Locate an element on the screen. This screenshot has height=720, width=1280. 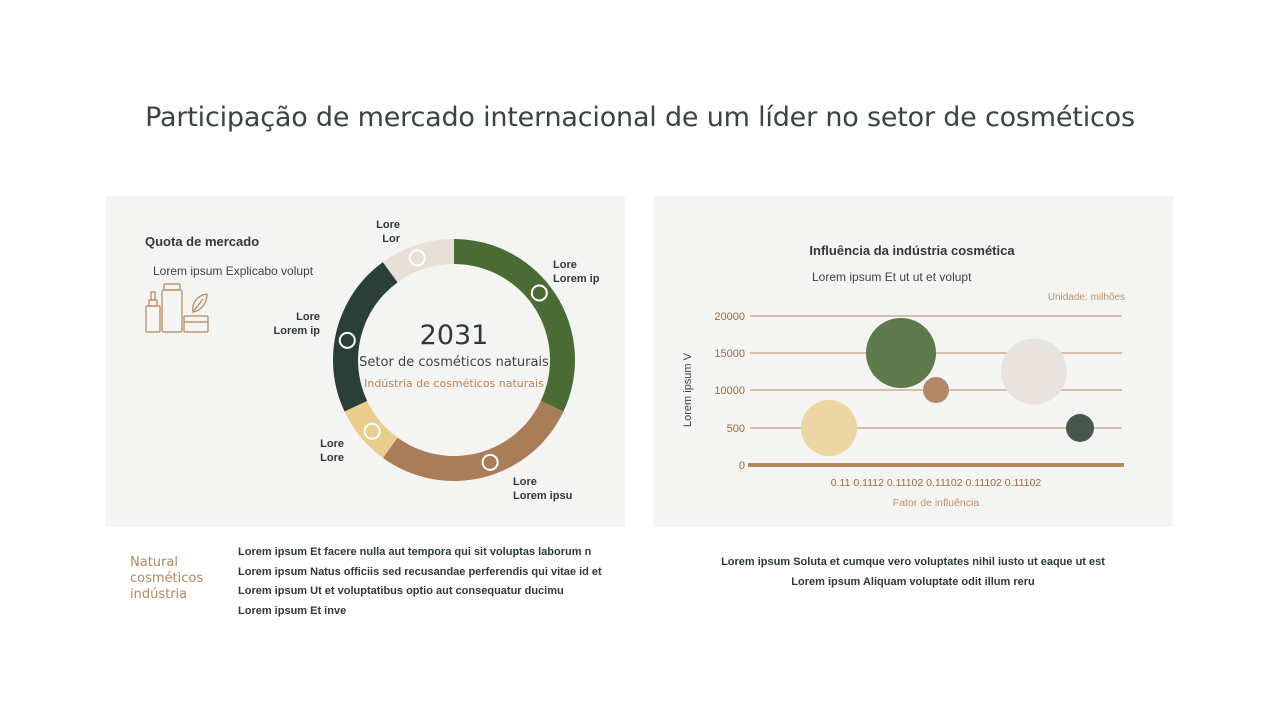
y-tick-label: 20000 is located at coordinates (729, 317).